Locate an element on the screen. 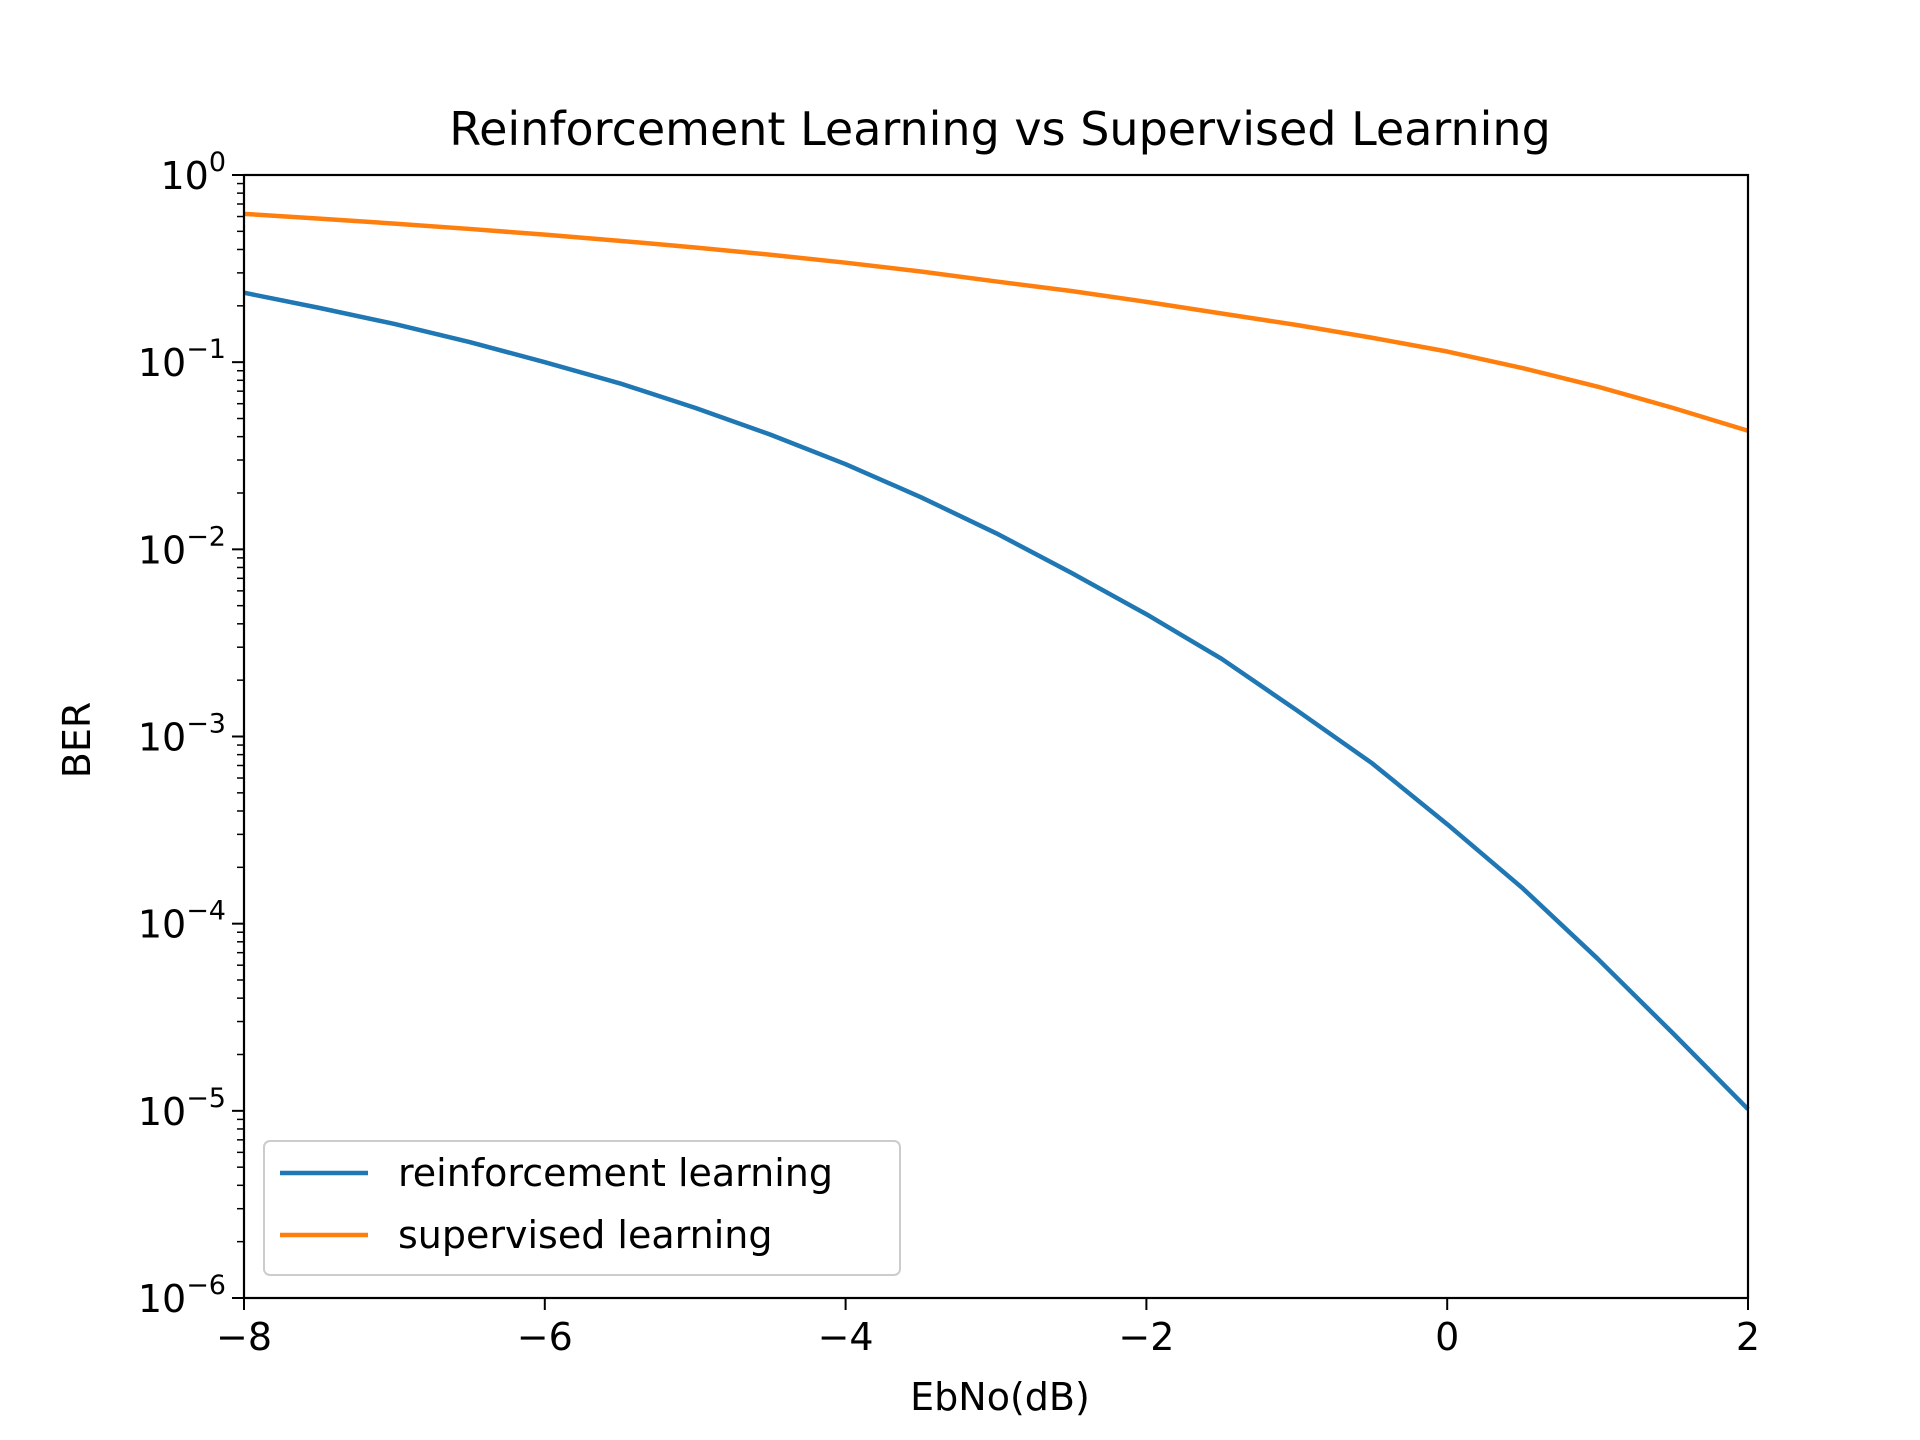 This screenshot has height=1440, width=1920. x-tick-label: −8 is located at coordinates (244, 1337).